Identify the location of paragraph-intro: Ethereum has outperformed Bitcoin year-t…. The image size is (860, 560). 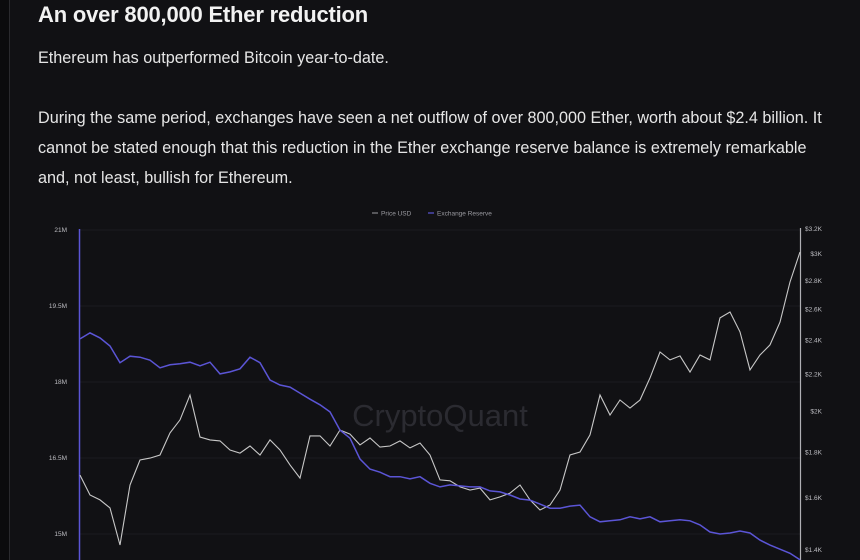
(213, 58).